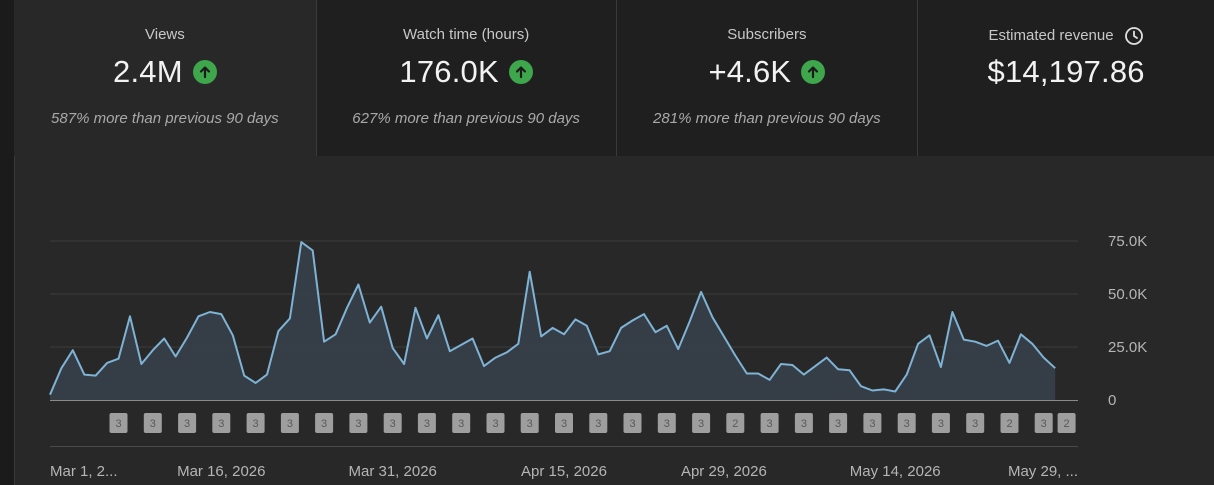 This screenshot has width=1214, height=485. Describe the element at coordinates (148, 71) in the screenshot. I see `metric-value: 2.4M` at that location.